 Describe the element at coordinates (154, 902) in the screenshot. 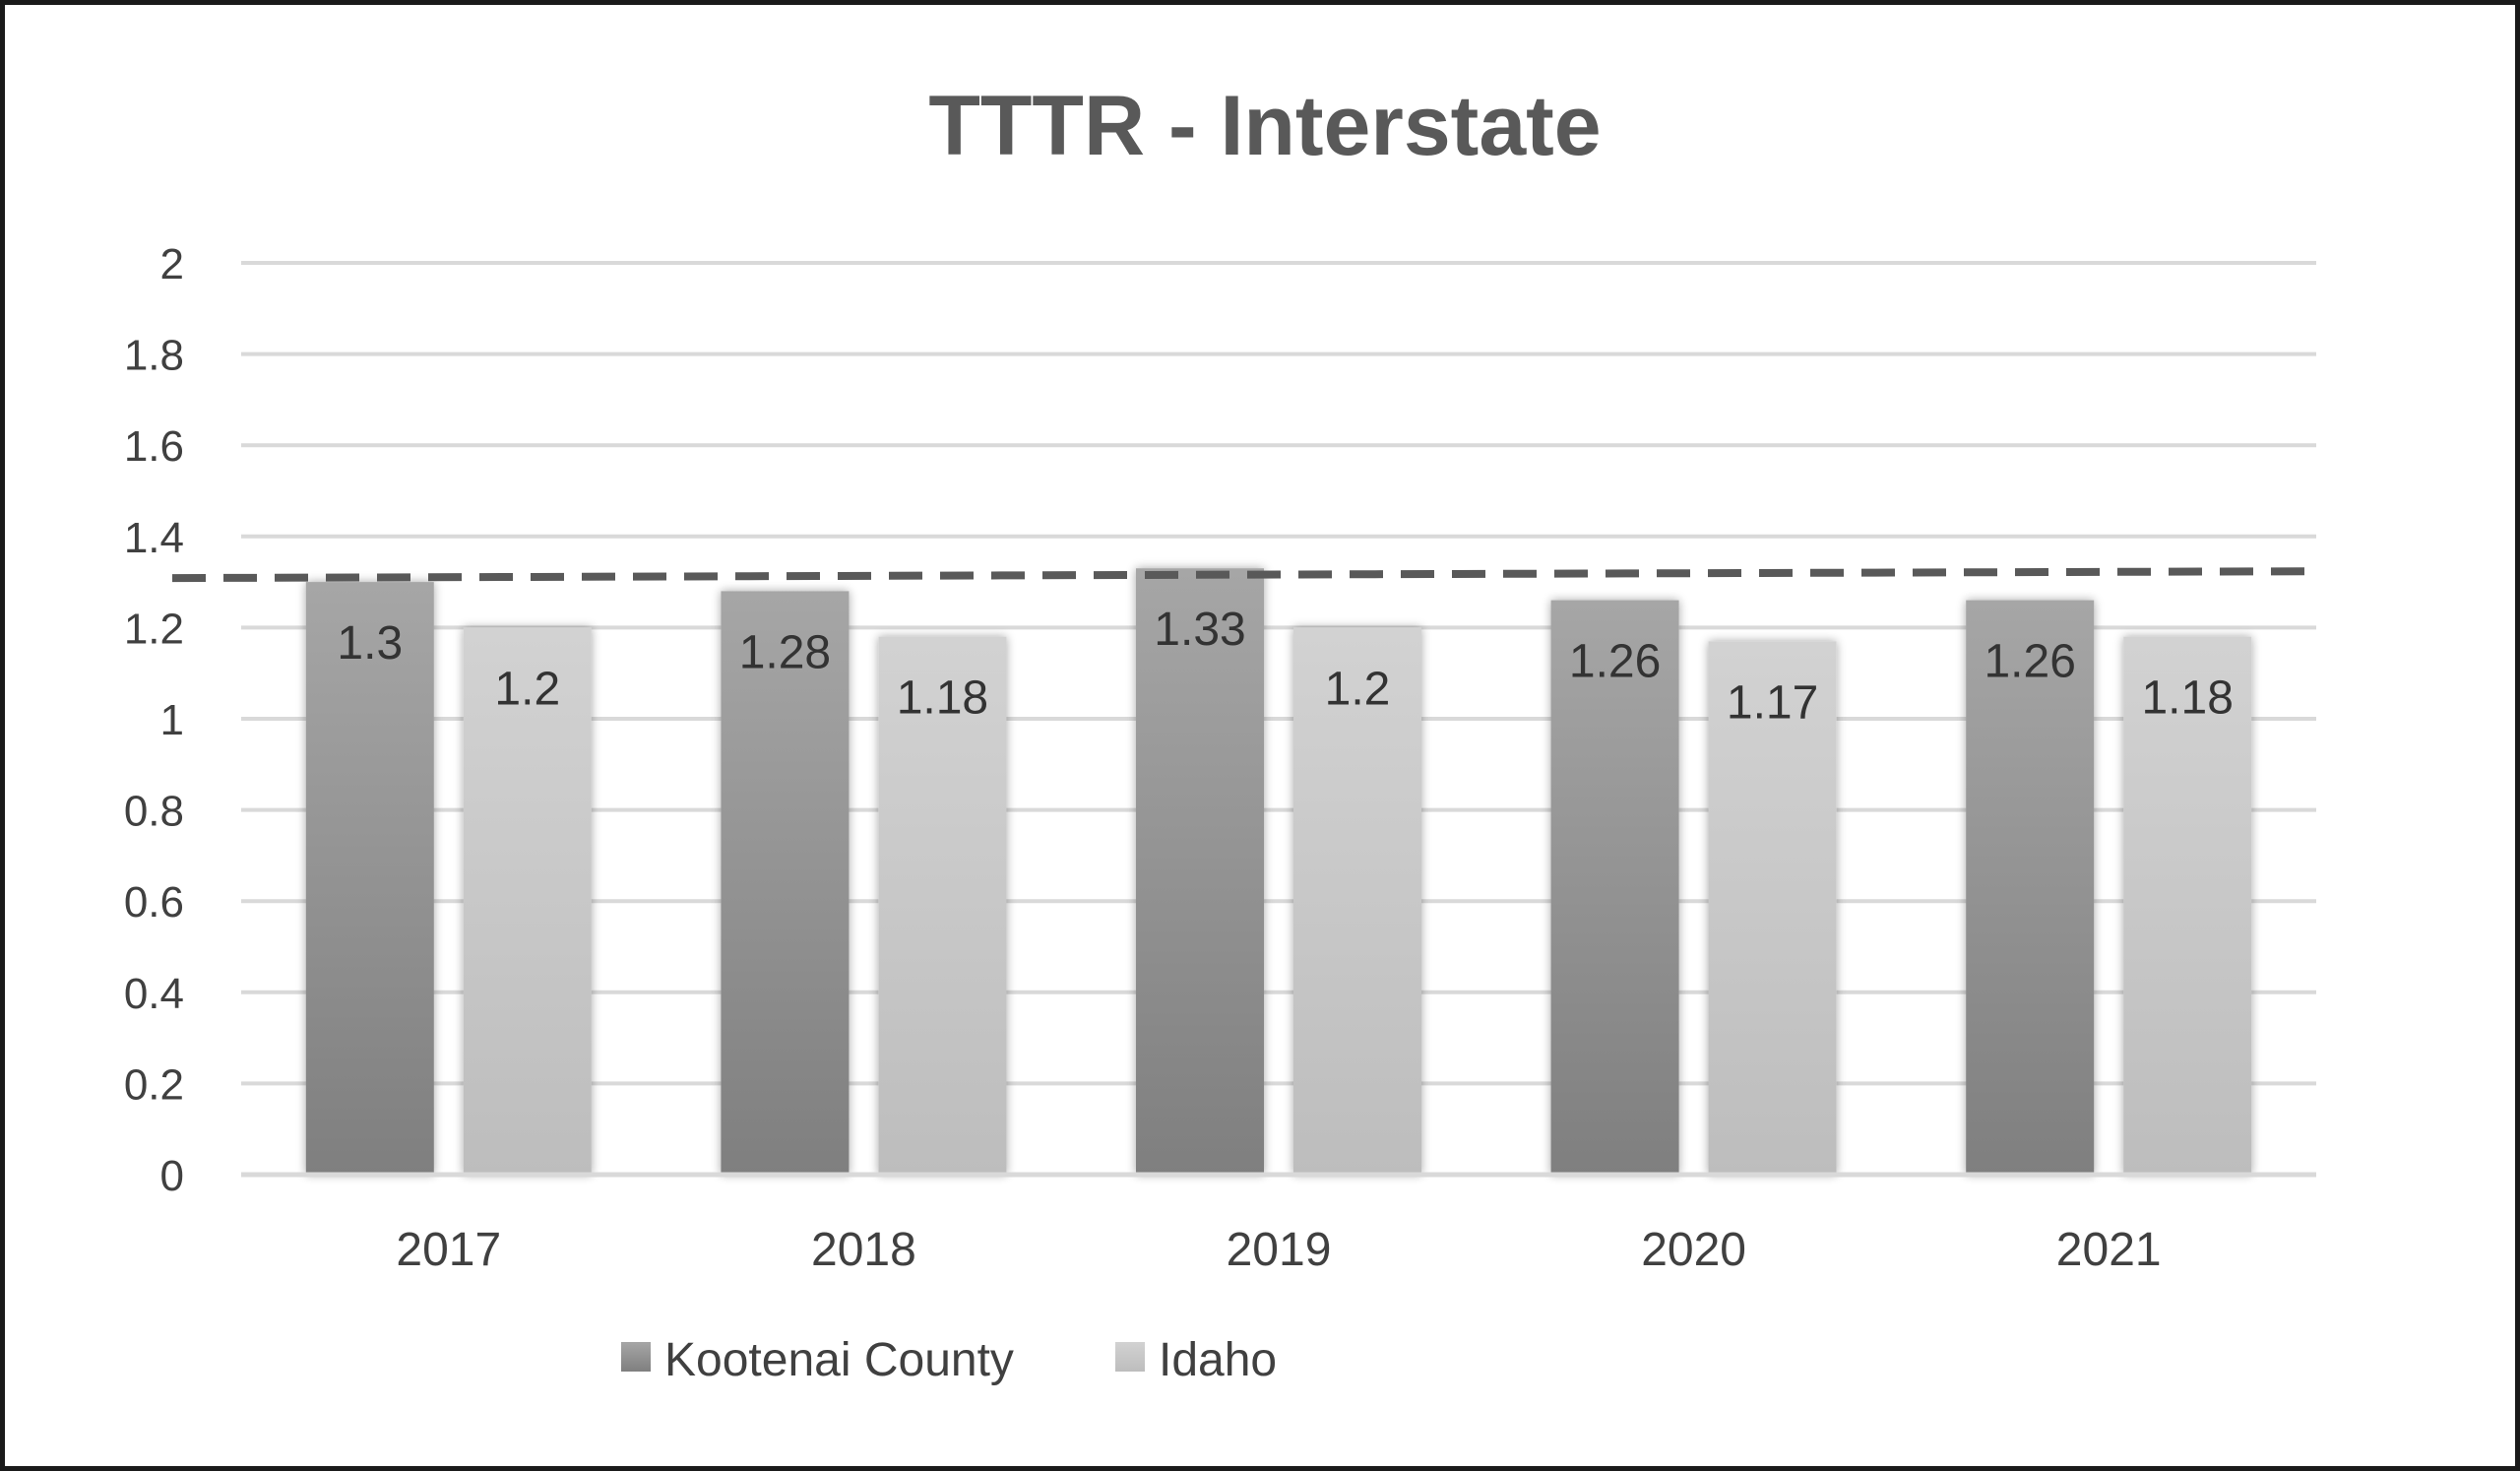

I see `y-tick-label: 0.6` at that location.